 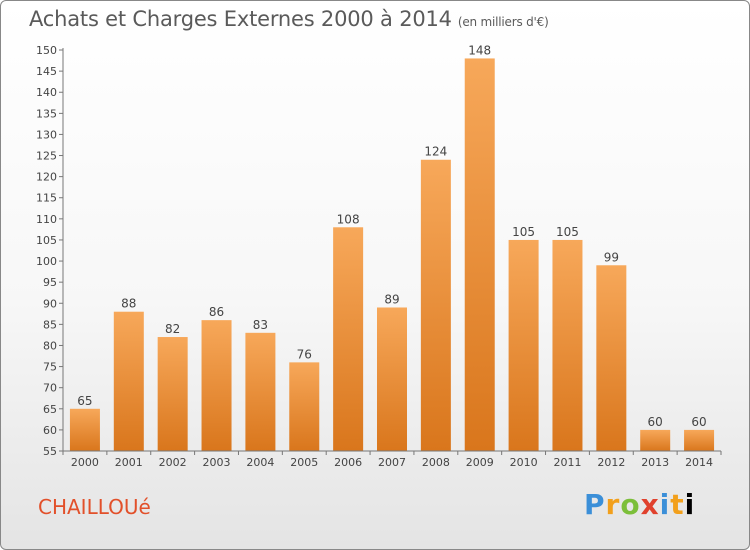 I want to click on x-tick-label: 2001, so click(x=129, y=462).